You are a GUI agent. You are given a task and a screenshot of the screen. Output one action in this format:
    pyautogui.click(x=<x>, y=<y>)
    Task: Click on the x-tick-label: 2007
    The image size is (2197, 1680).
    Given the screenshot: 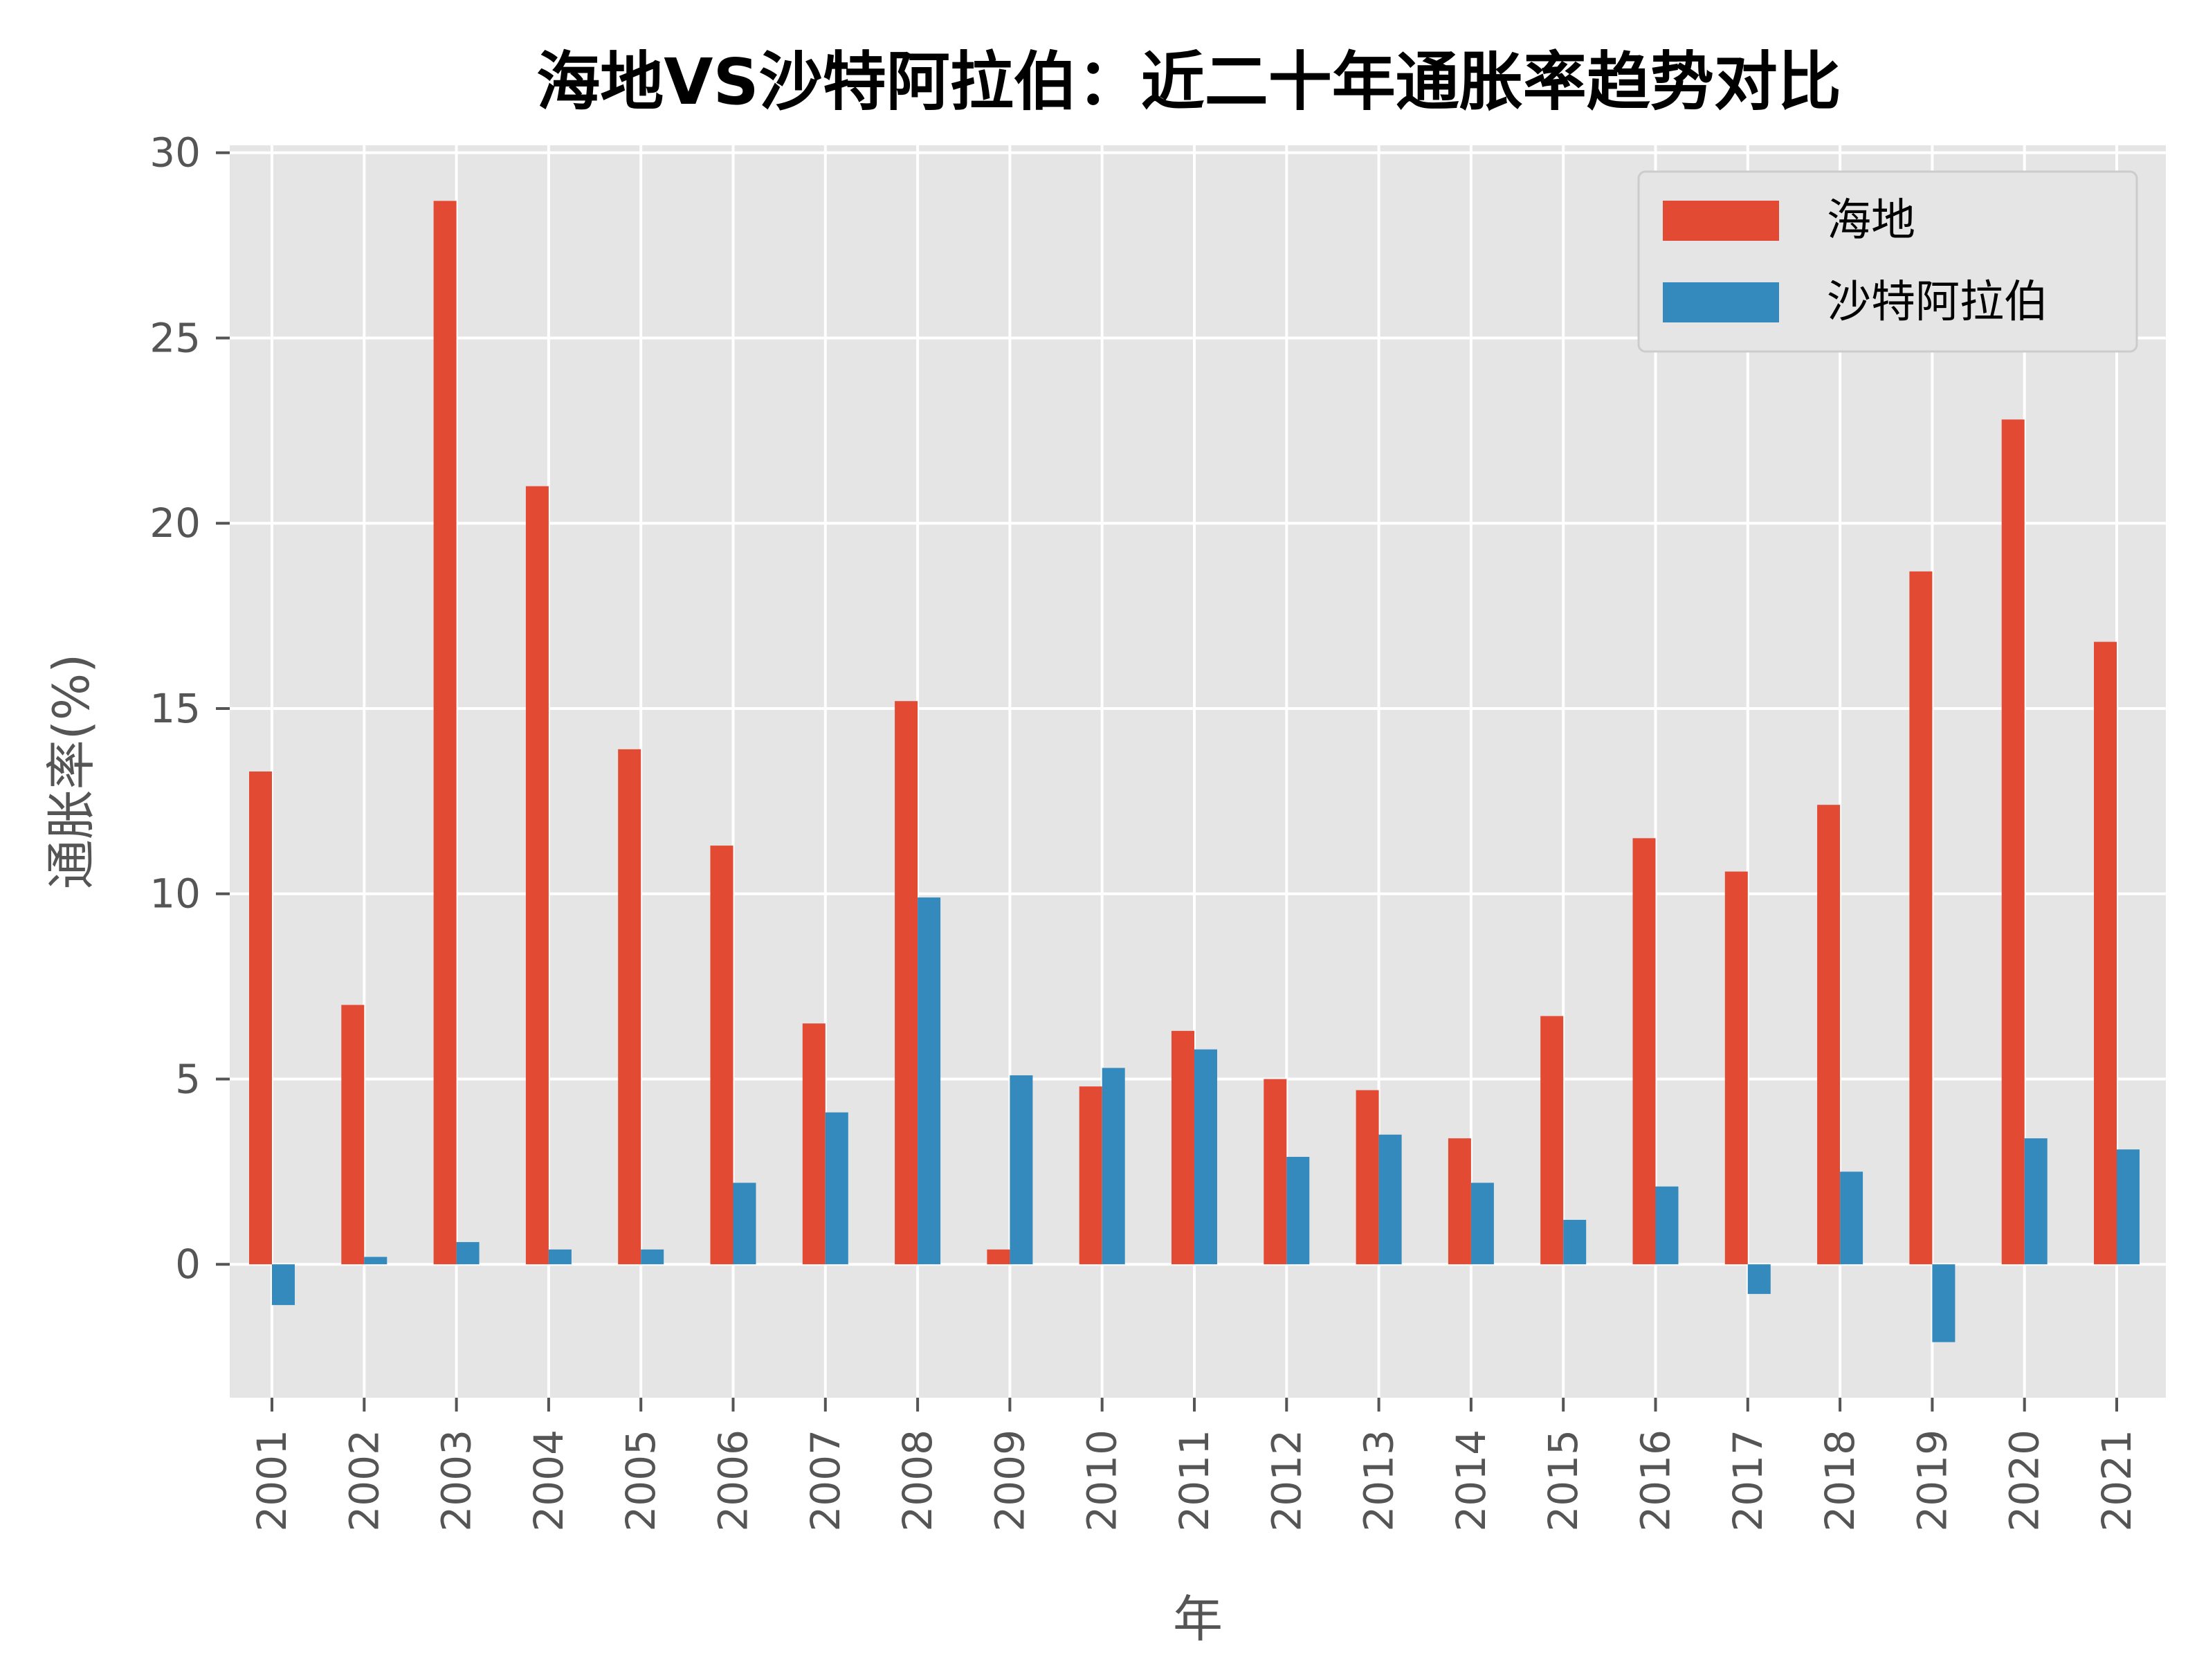 What is the action you would take?
    pyautogui.click(x=826, y=1481)
    